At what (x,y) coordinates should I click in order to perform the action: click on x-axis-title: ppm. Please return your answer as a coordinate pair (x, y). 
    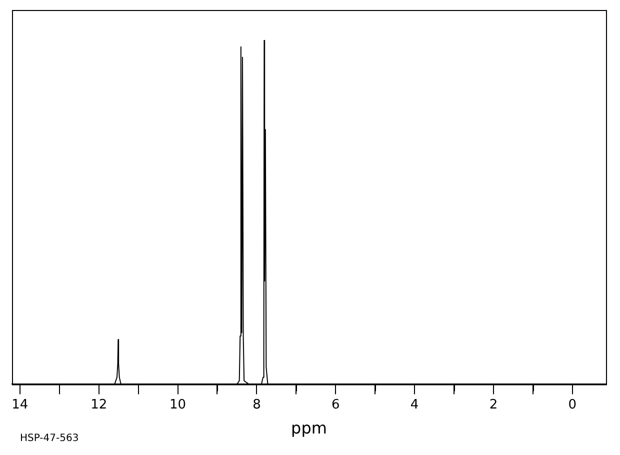
    Looking at the image, I should click on (309, 428).